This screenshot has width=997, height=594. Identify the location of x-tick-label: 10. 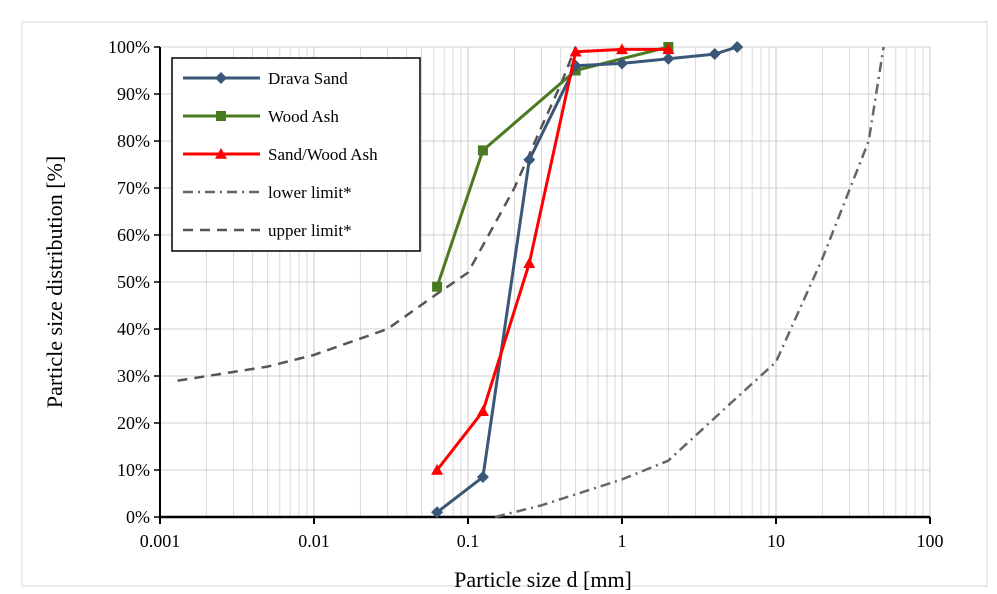
(776, 541).